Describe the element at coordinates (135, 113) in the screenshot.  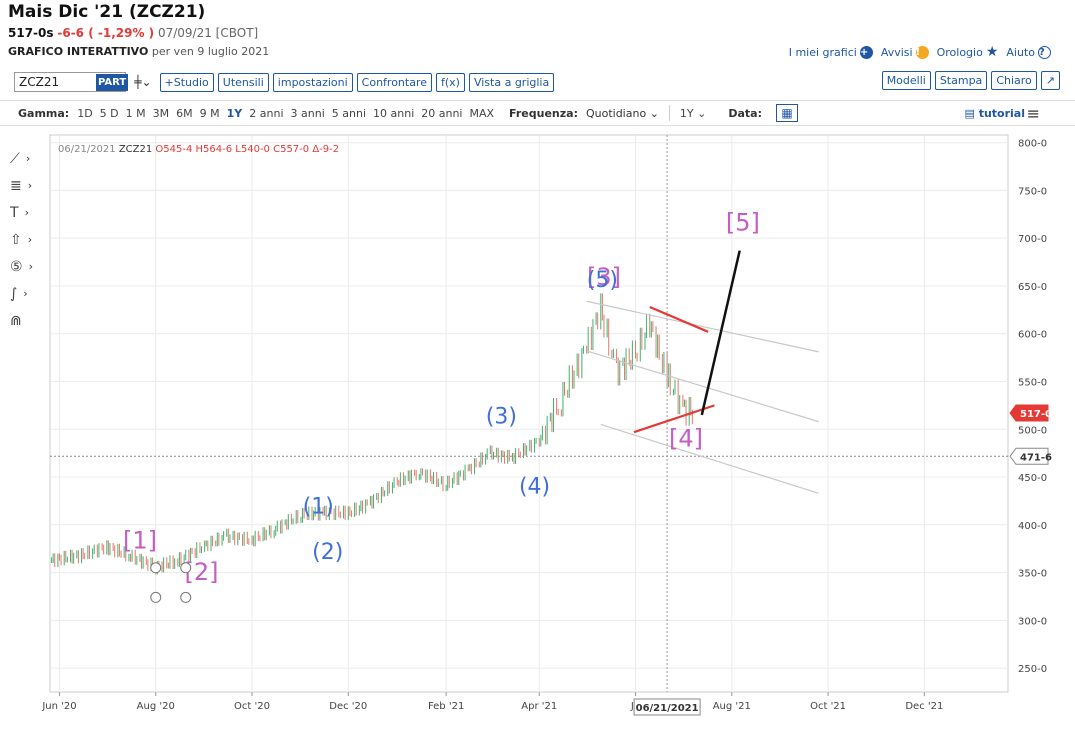
I see `range-2: 1 M` at that location.